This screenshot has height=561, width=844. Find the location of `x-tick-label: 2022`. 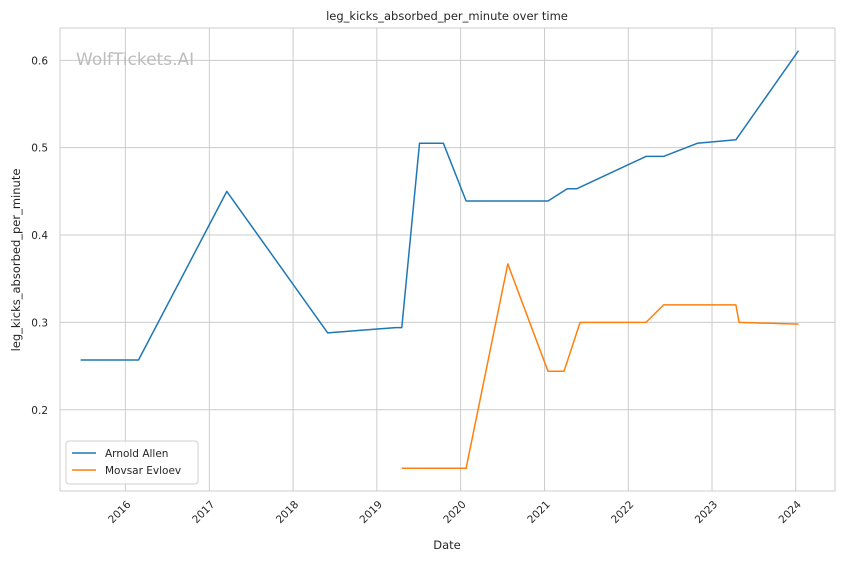

x-tick-label: 2022 is located at coordinates (622, 512).